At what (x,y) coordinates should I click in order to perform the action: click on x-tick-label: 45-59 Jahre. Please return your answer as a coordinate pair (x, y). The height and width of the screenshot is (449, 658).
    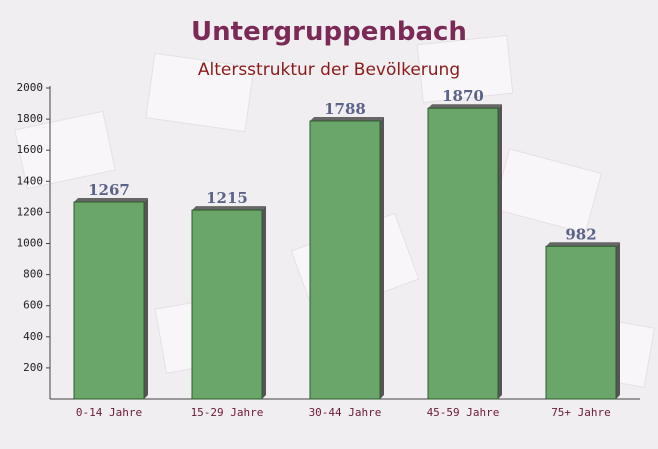
    Looking at the image, I should click on (463, 412).